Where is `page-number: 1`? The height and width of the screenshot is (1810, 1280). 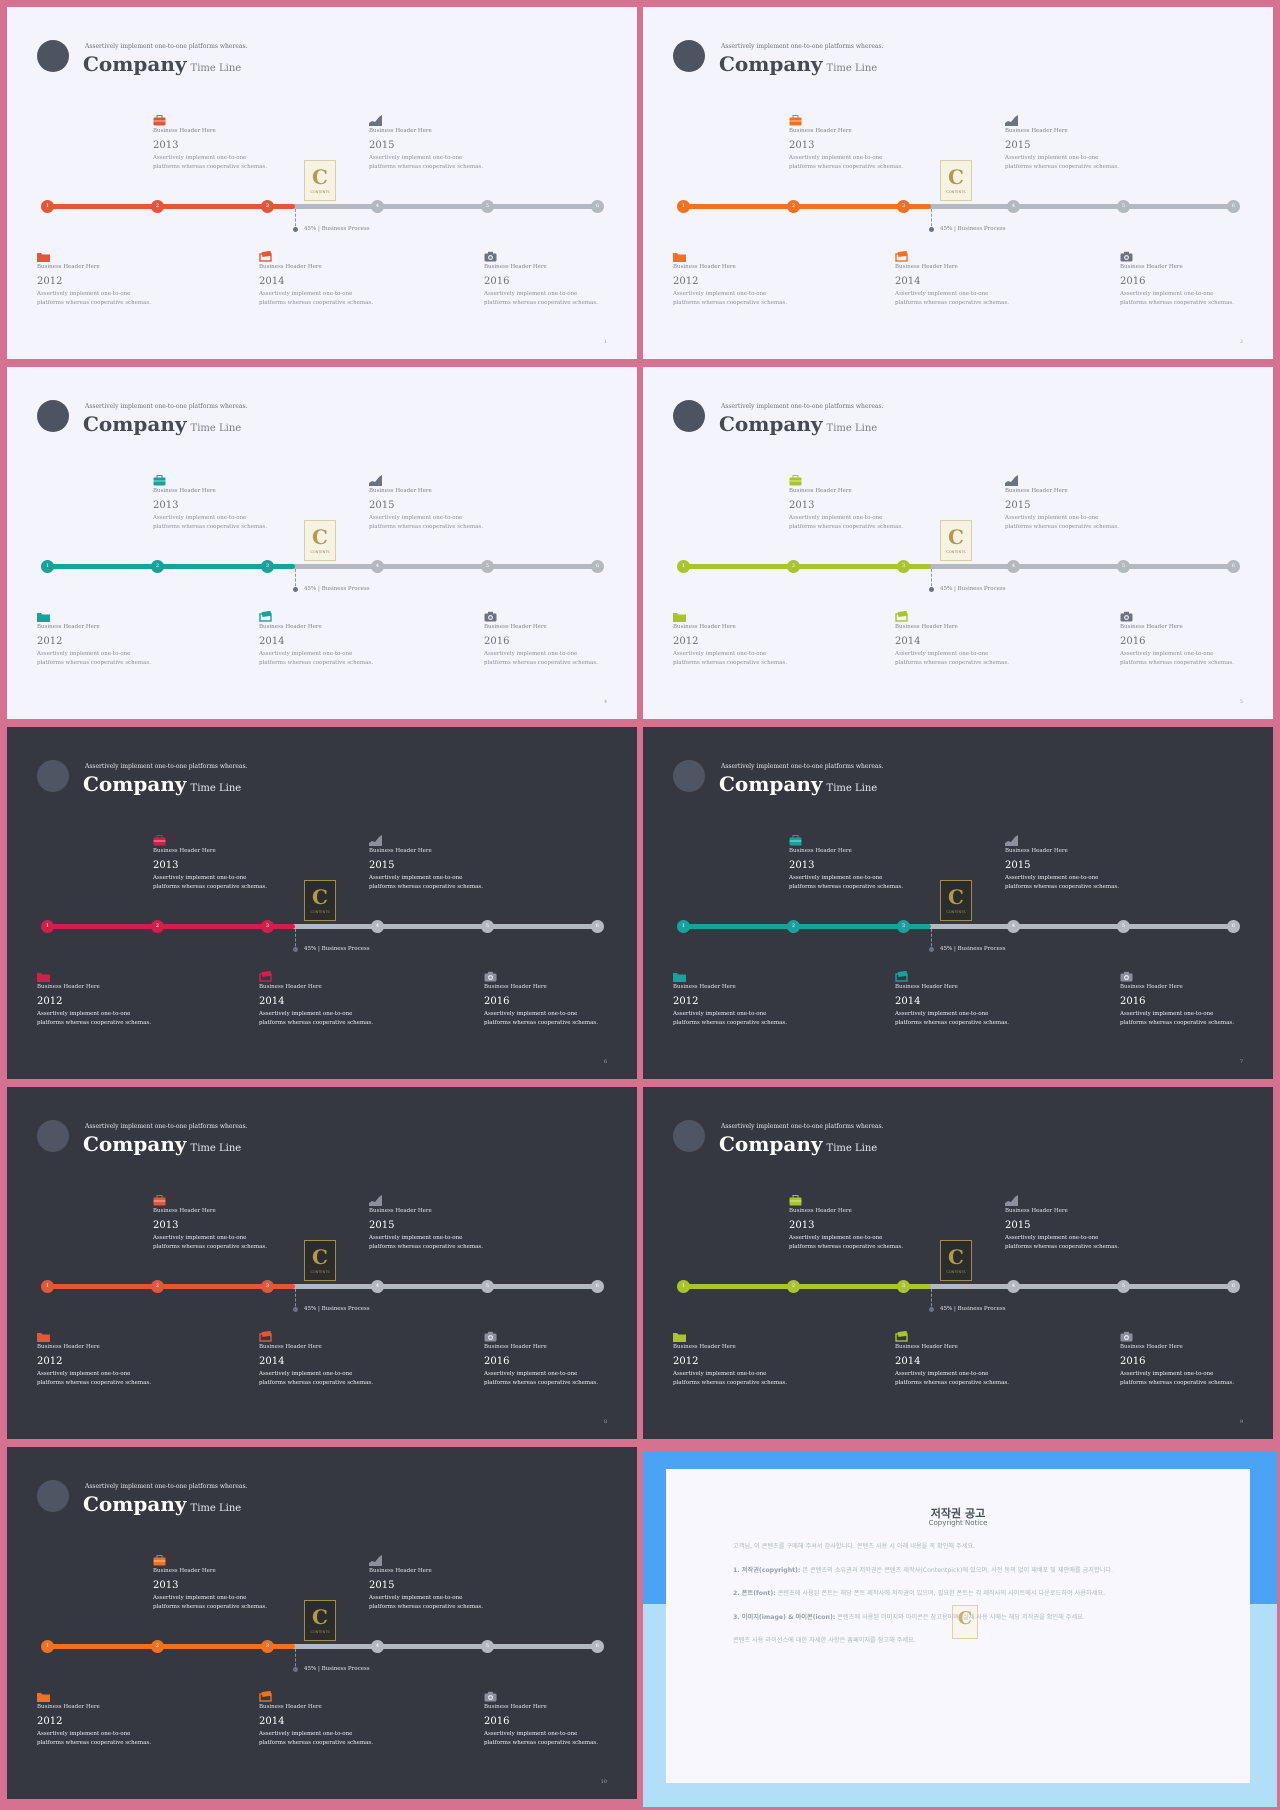
page-number: 1 is located at coordinates (605, 342).